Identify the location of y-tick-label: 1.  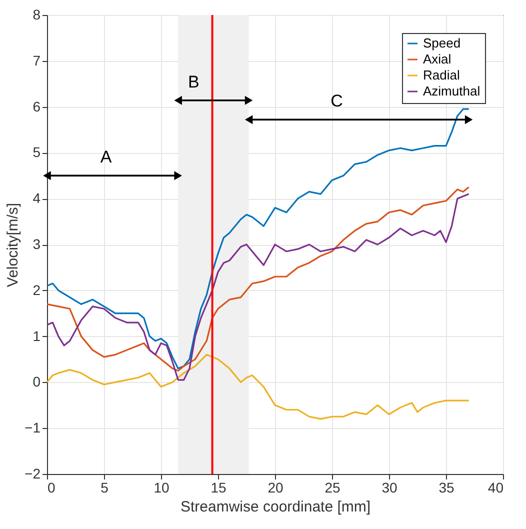
(36, 336).